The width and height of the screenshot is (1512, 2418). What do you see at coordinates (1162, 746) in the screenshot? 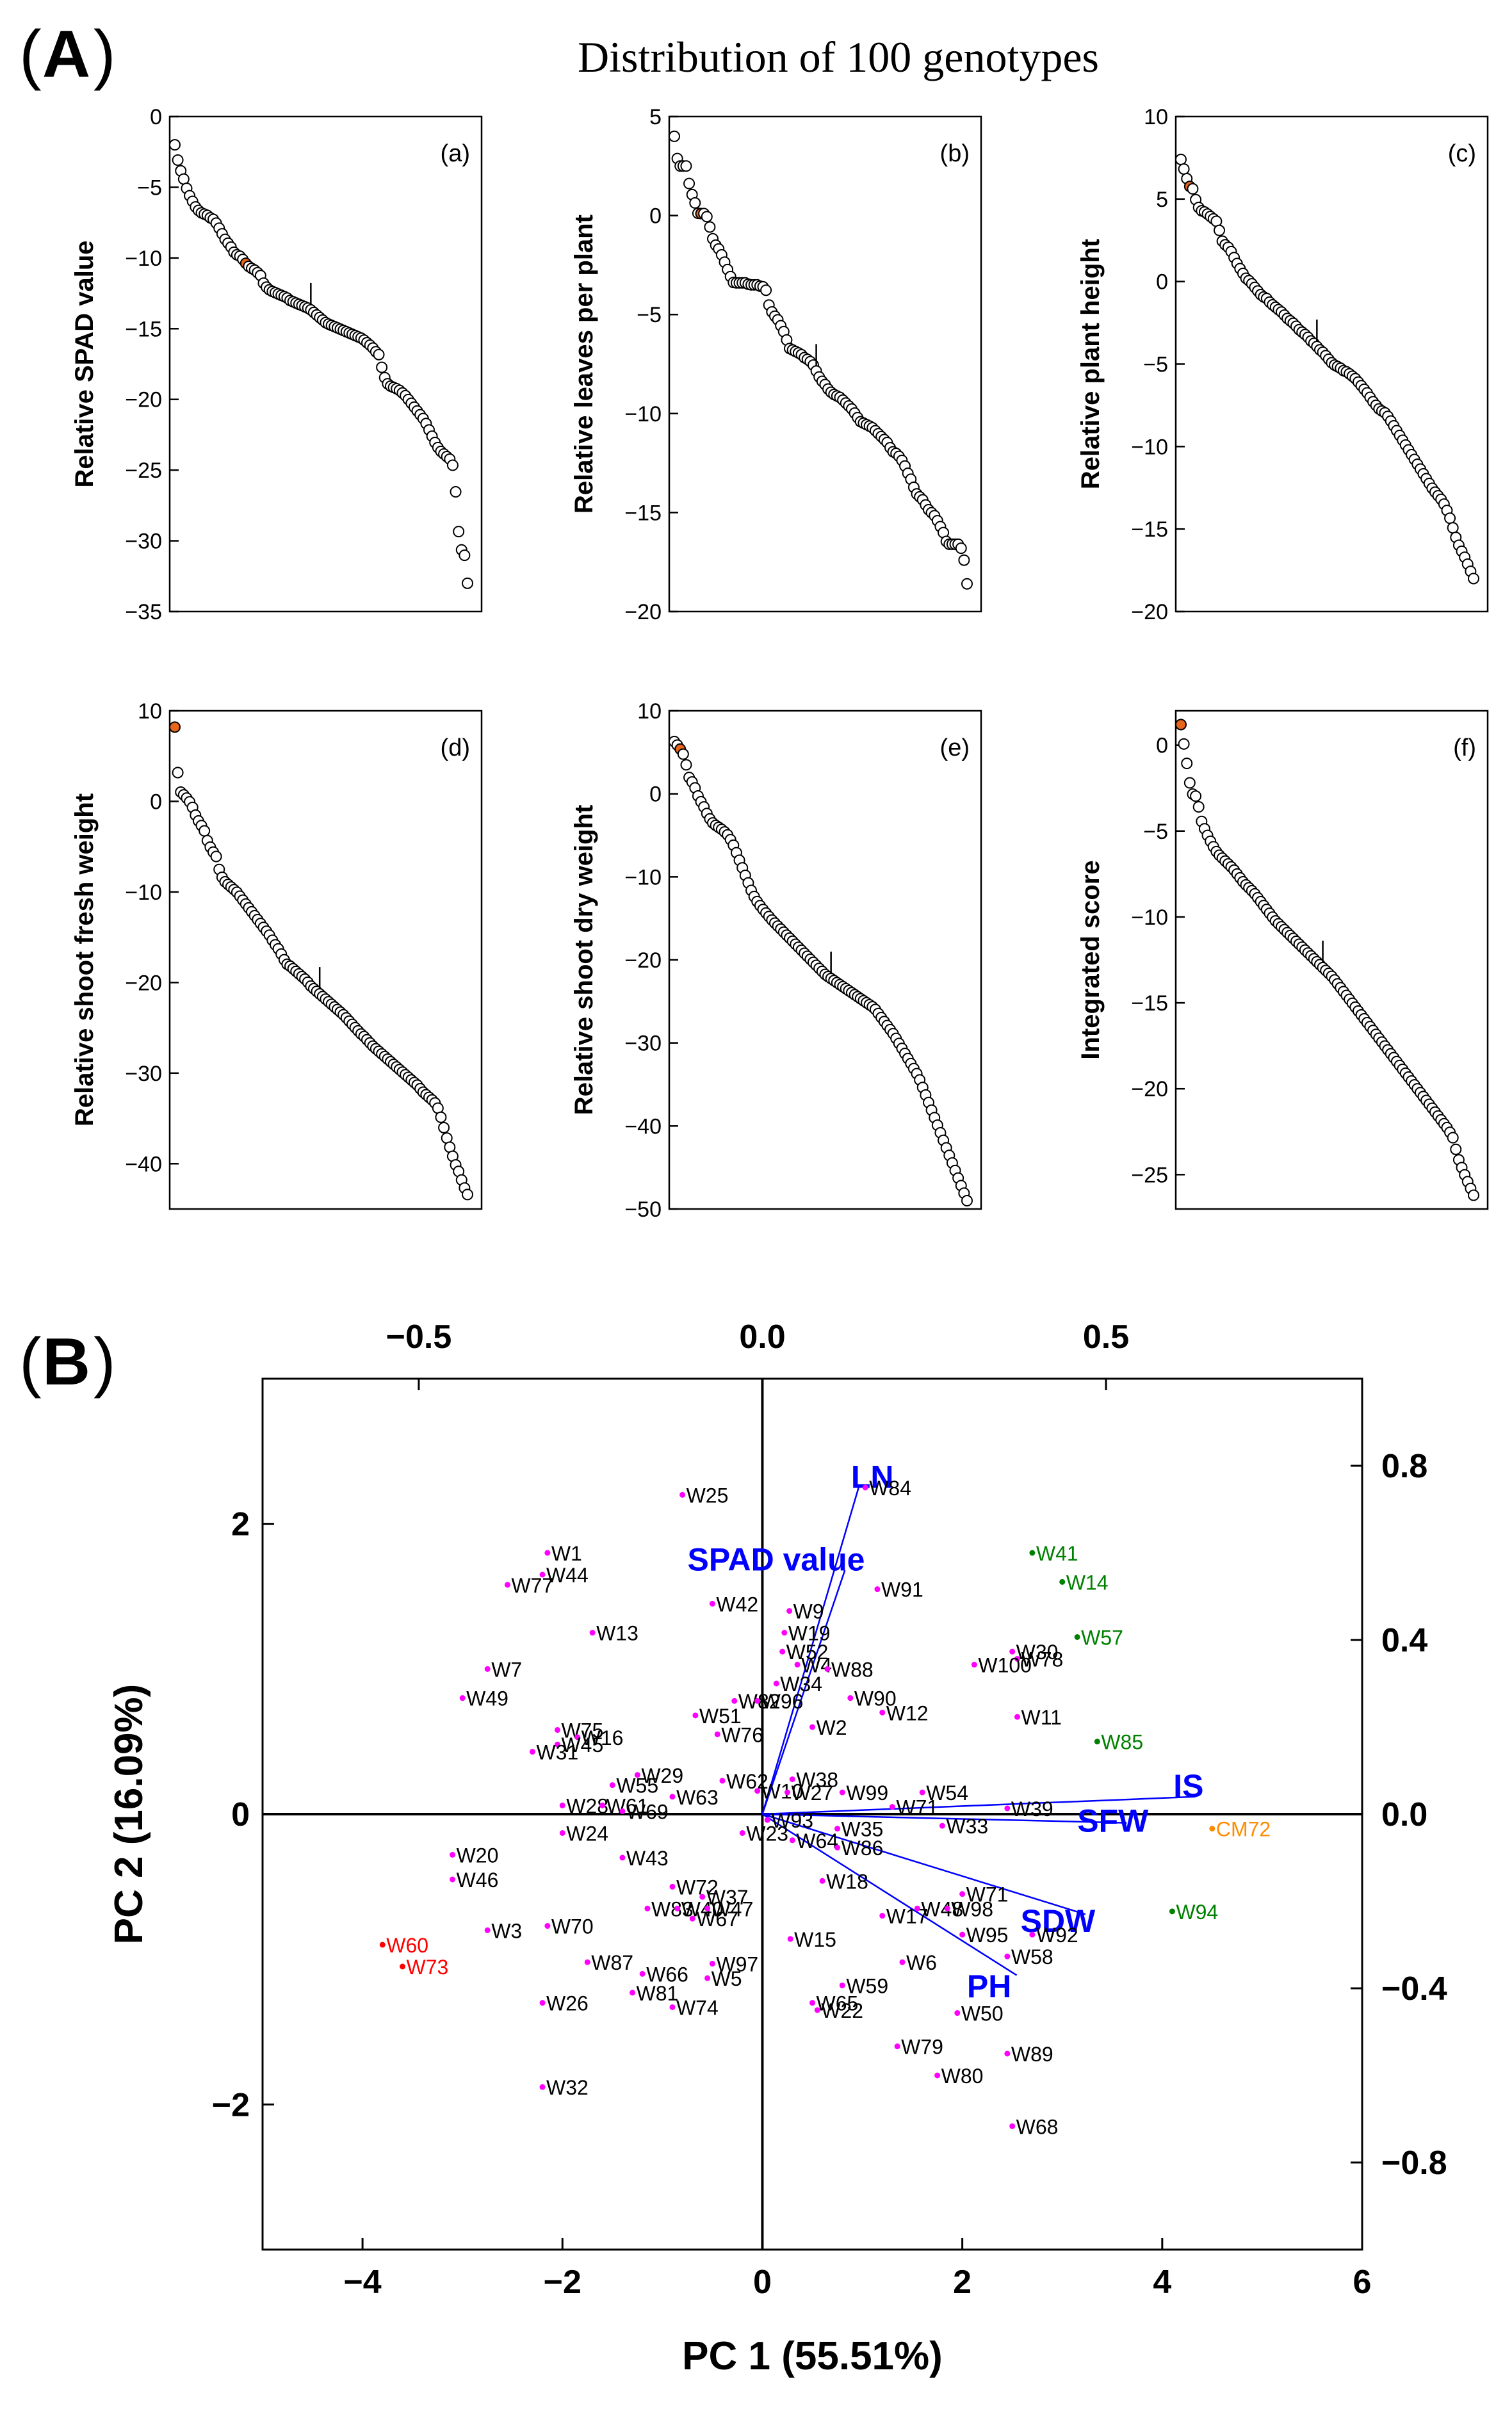
I see `y-tick-label: 0` at bounding box center [1162, 746].